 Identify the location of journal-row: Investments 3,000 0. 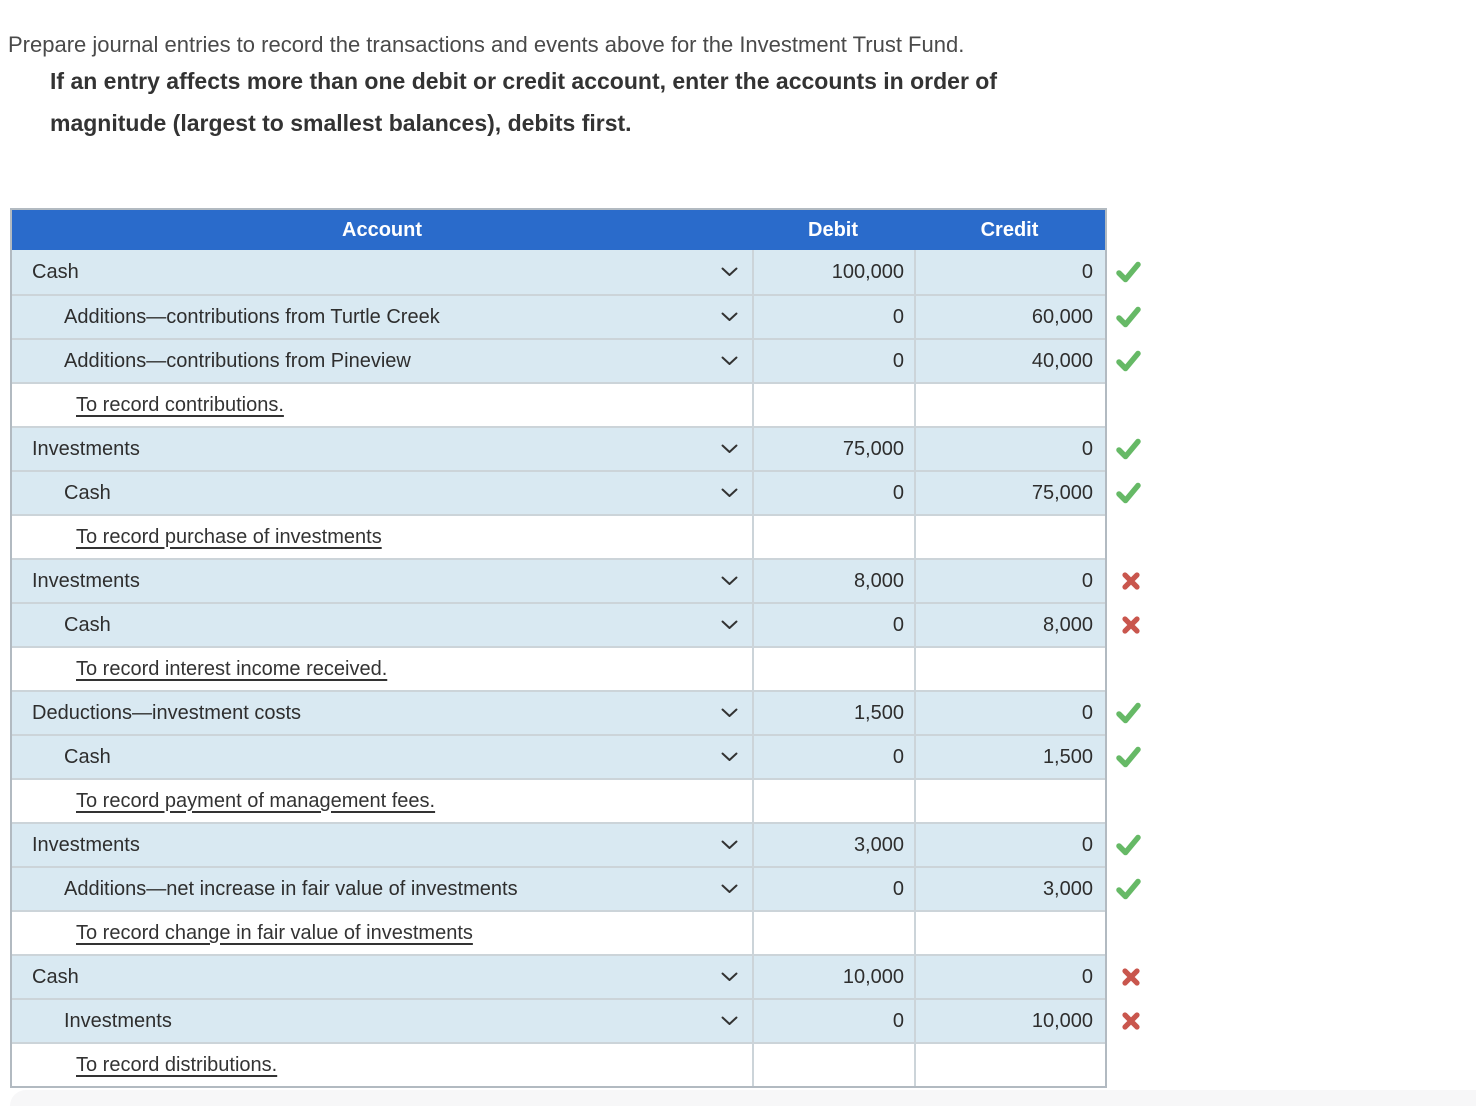
(576, 844).